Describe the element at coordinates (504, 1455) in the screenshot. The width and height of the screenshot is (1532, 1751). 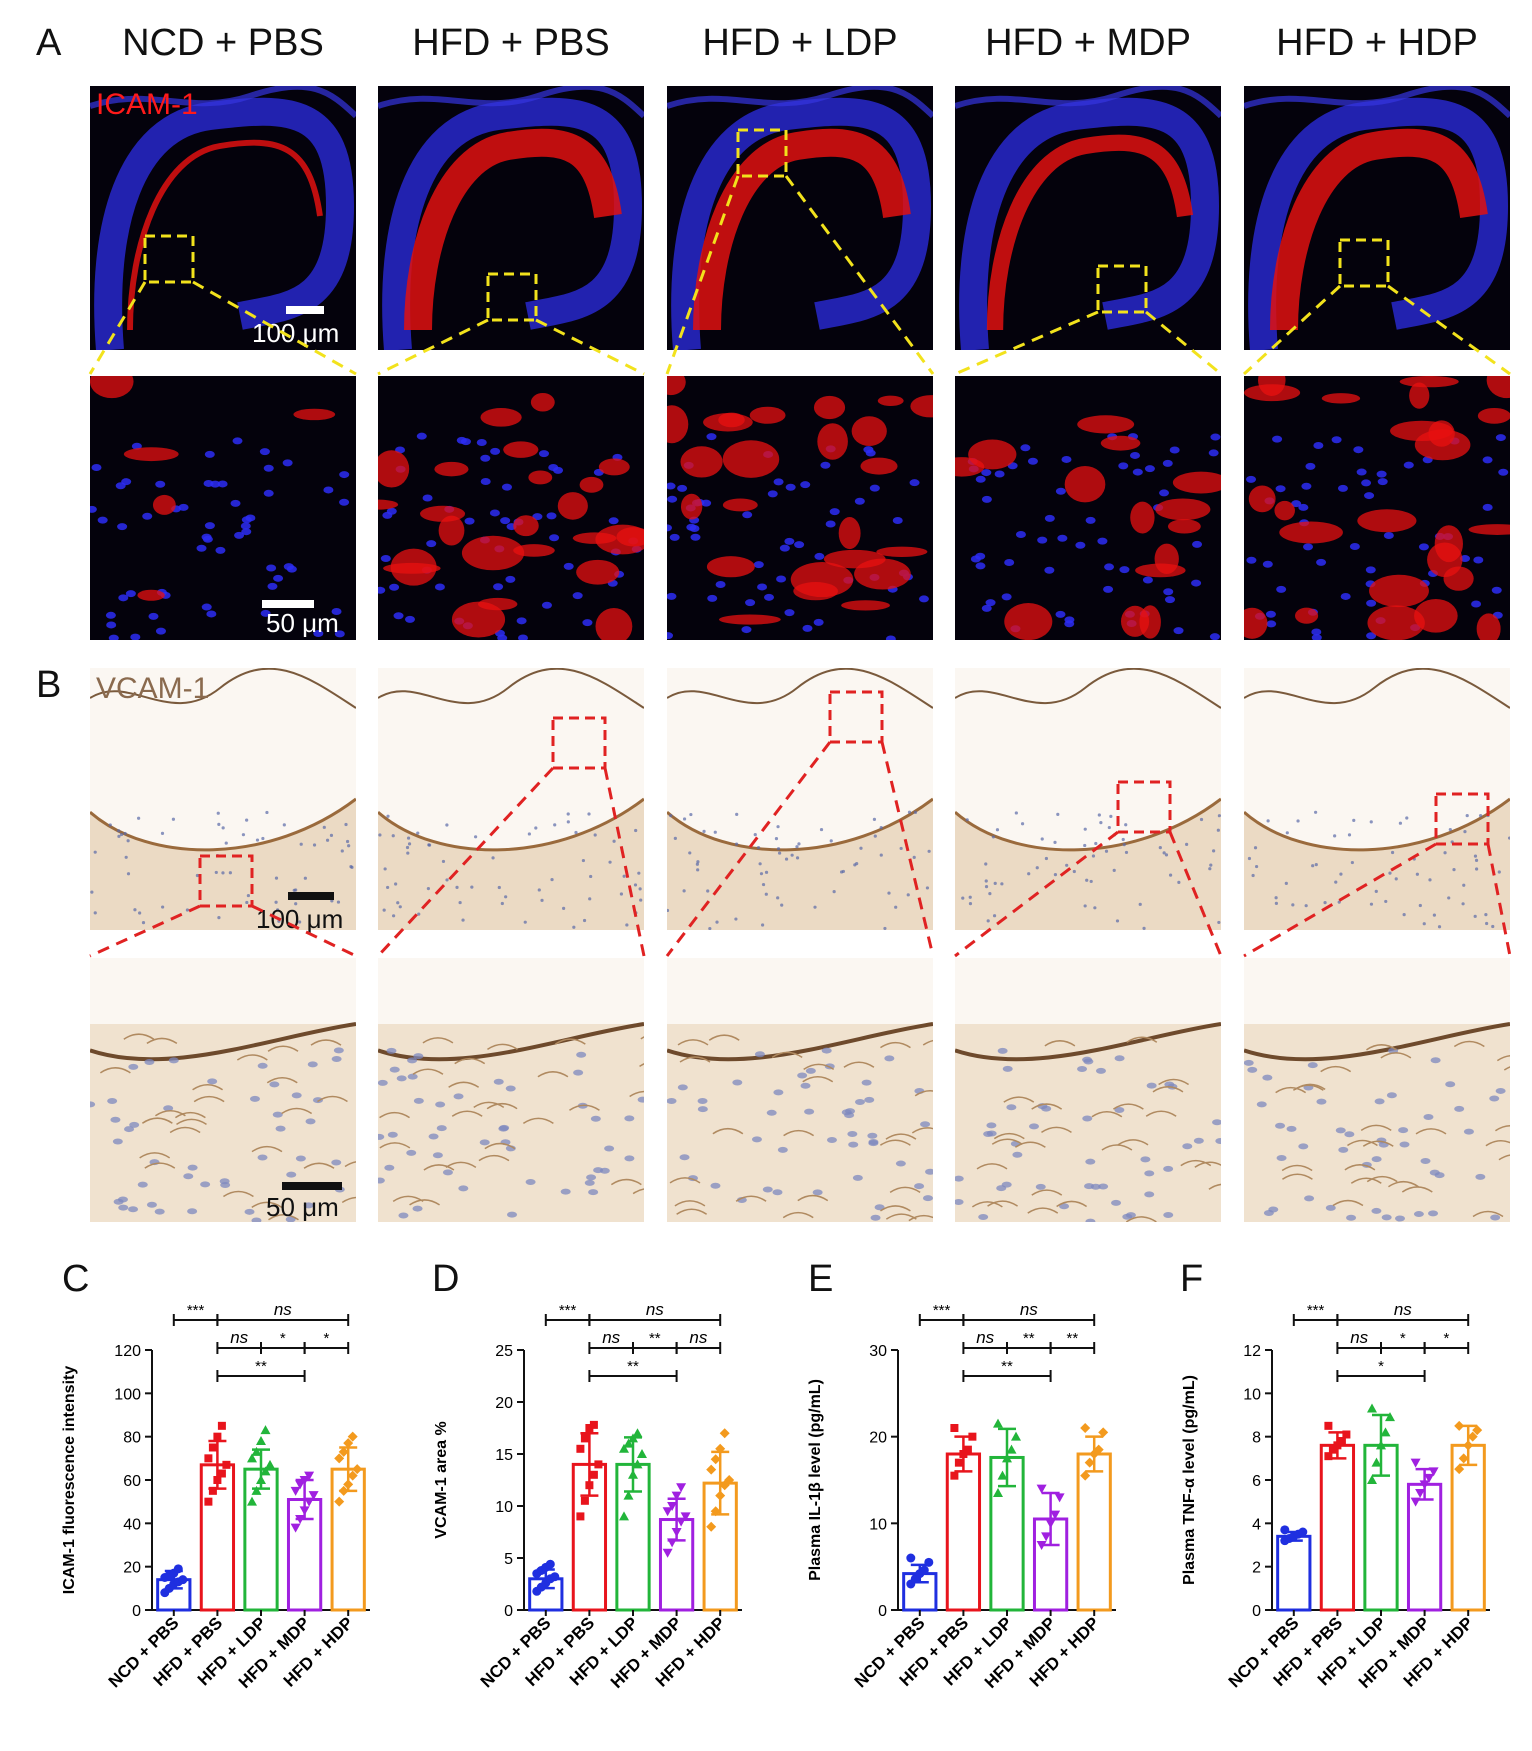
I see `y-tick-label: 15` at that location.